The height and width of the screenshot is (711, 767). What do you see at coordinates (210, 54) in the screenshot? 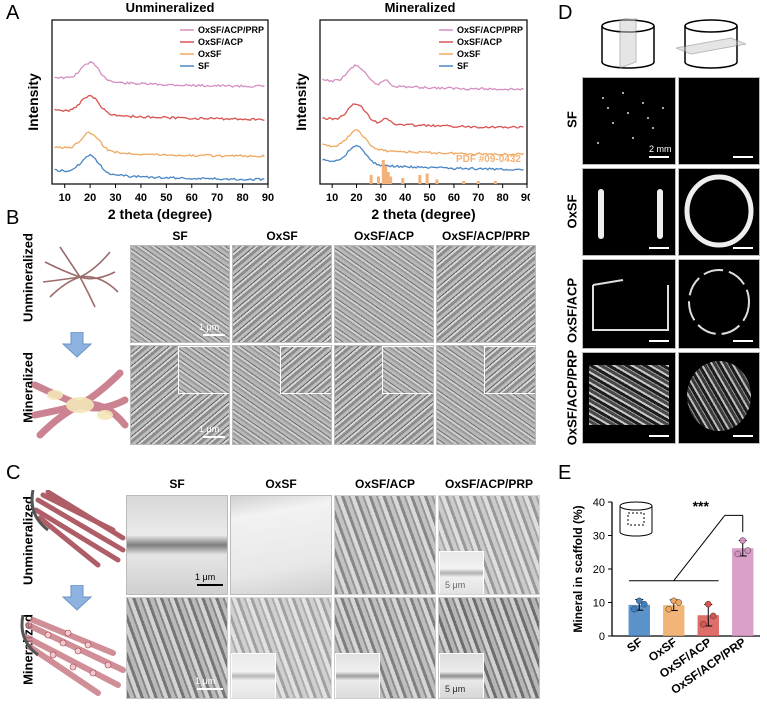
I see `legend-label: OxSF` at bounding box center [210, 54].